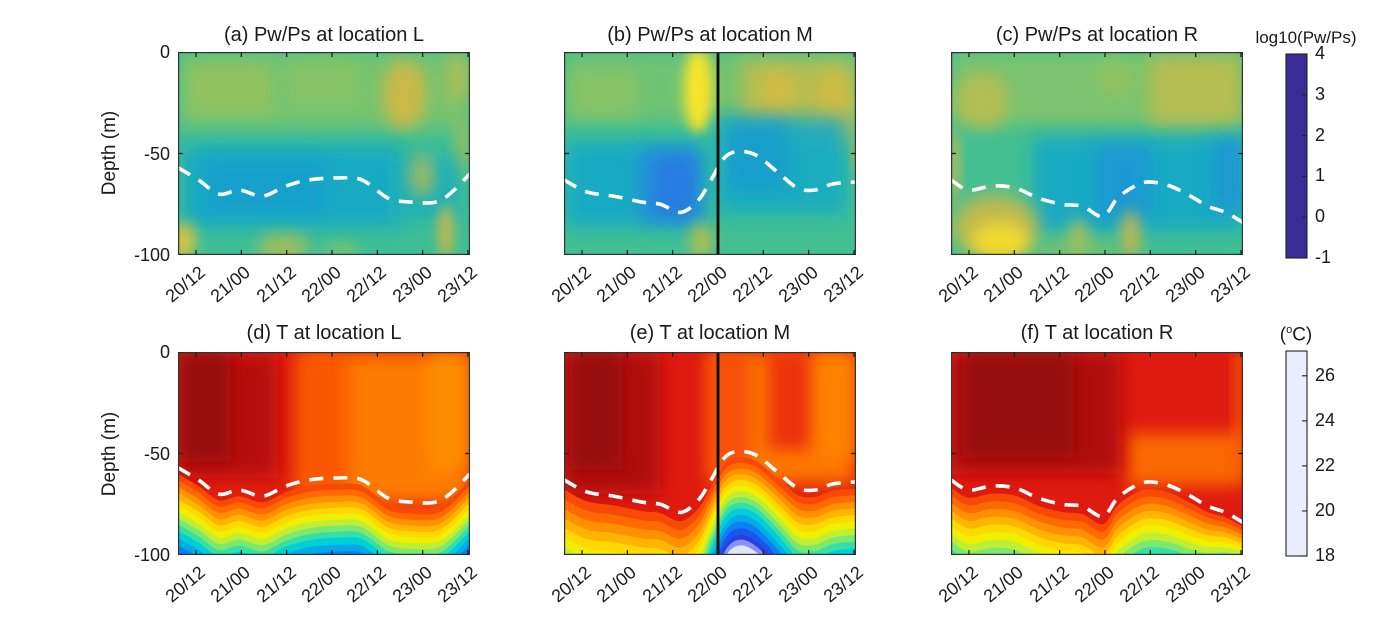  I want to click on mld-dashed-line-a, so click(324, 185).